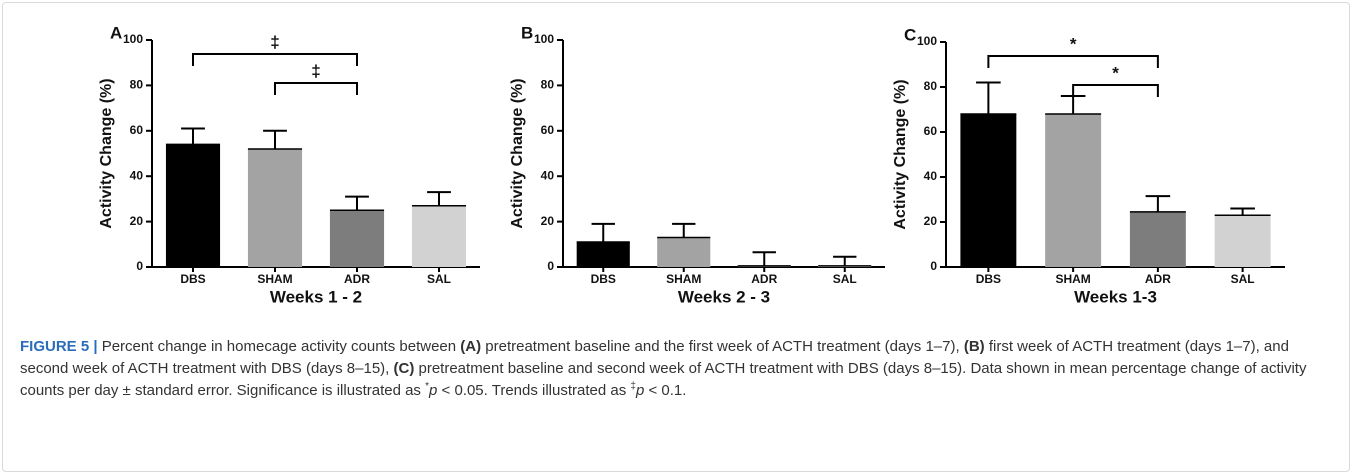  Describe the element at coordinates (1115, 296) in the screenshot. I see `x-axis-label: Weeks 1-3` at that location.